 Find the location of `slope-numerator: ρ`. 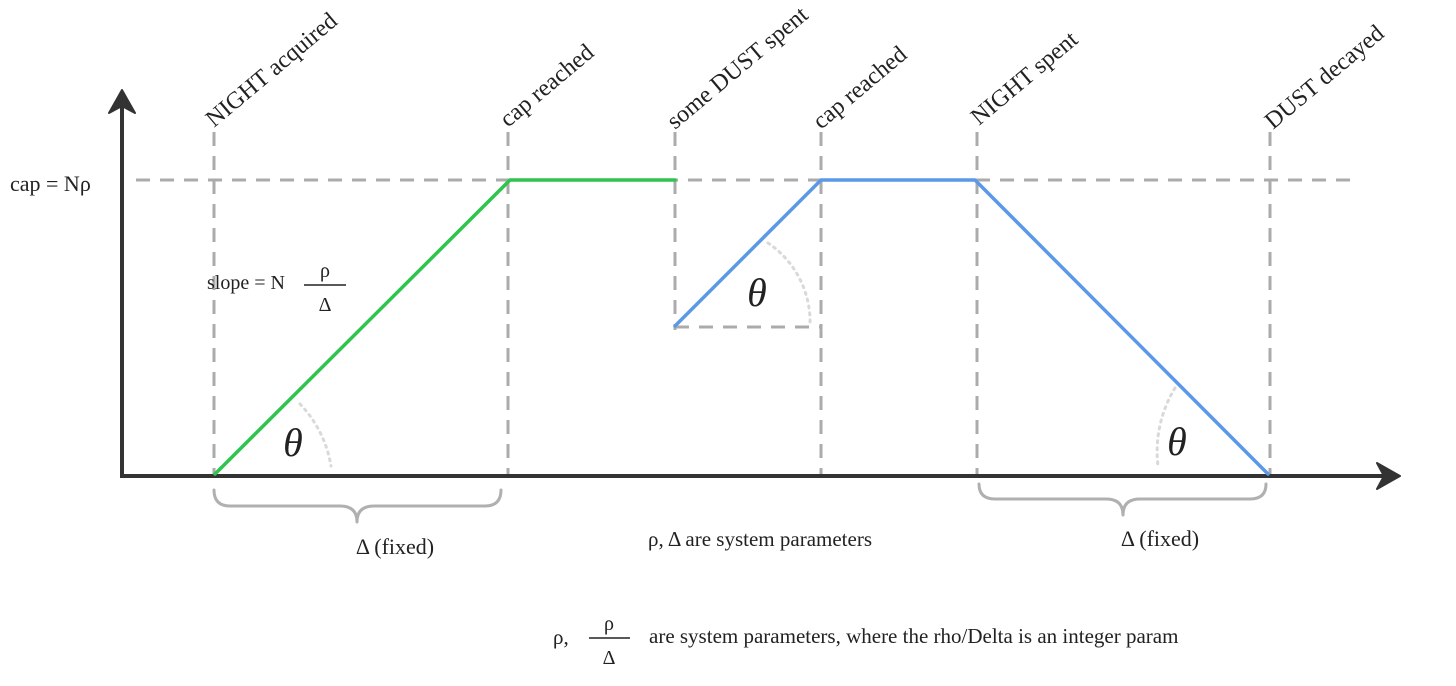

slope-numerator: ρ is located at coordinates (325, 271).